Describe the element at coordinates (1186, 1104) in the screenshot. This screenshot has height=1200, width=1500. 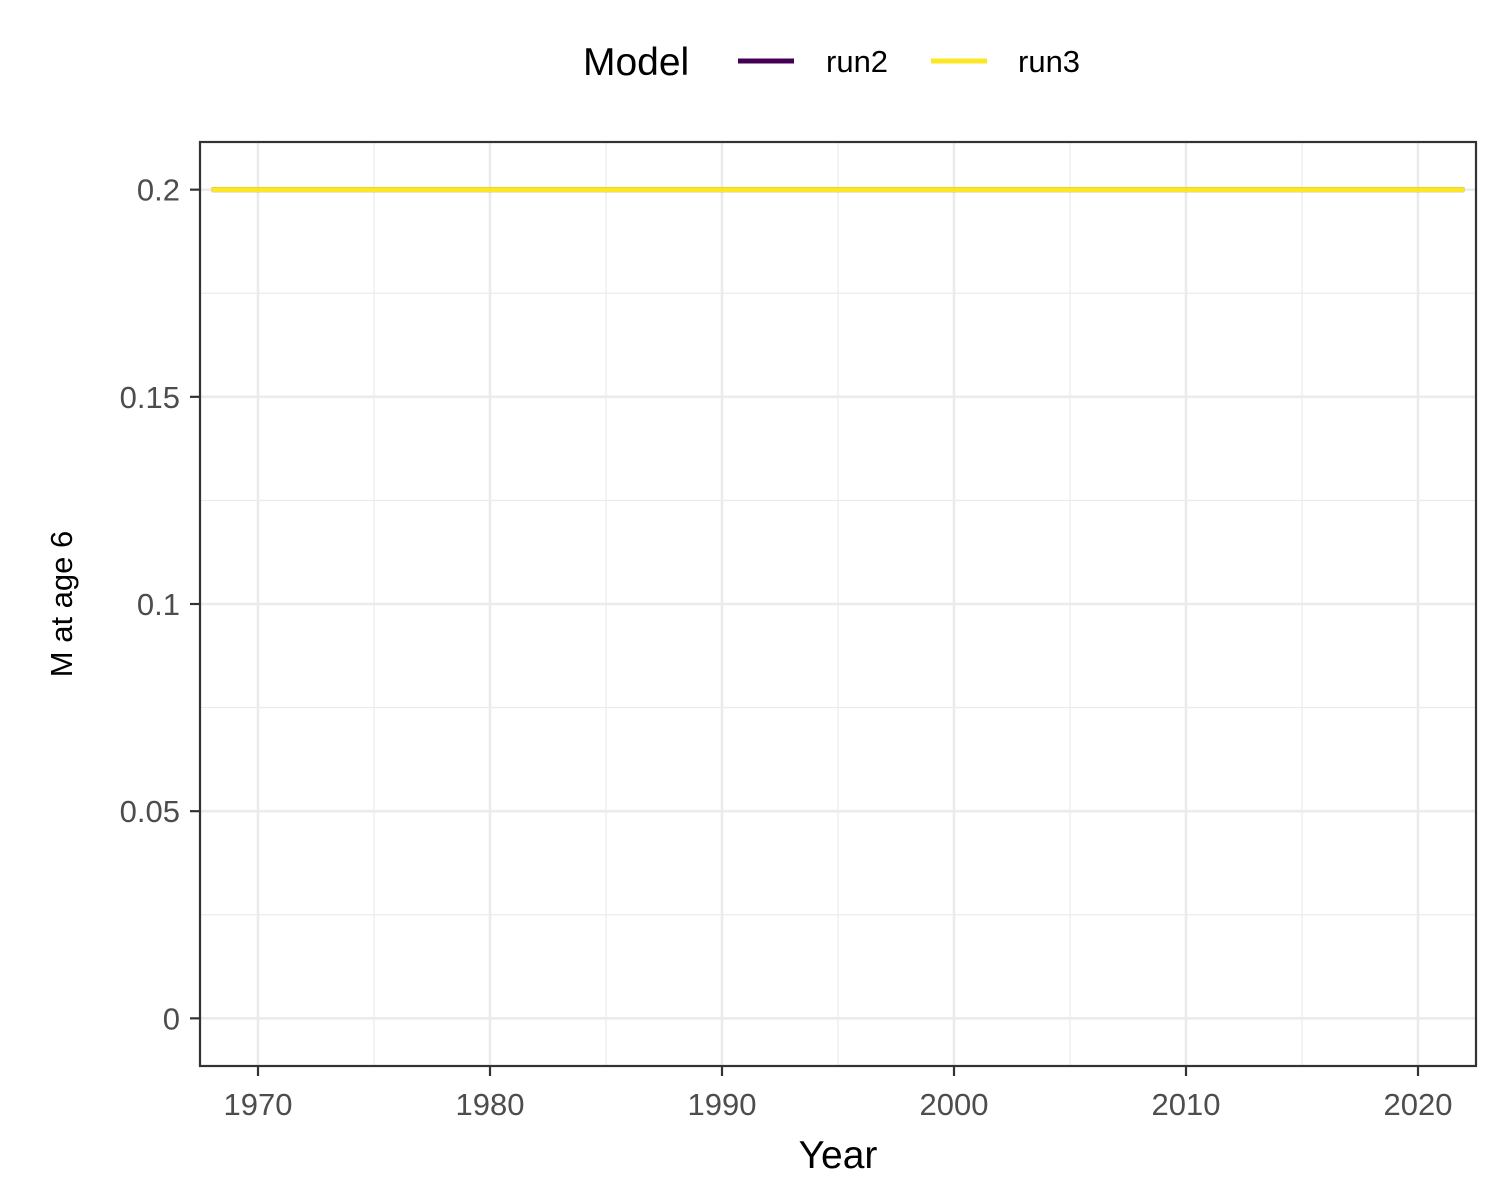
I see `x-tick-label: 2010` at that location.